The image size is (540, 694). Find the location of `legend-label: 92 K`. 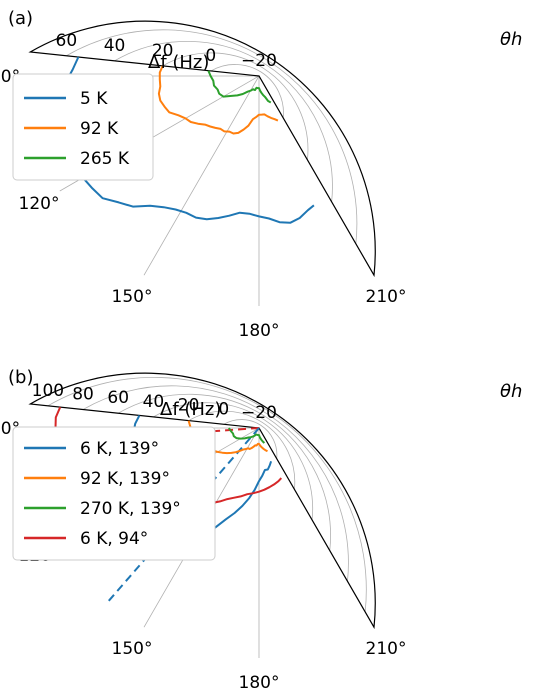

legend-label: 92 K is located at coordinates (99, 129).